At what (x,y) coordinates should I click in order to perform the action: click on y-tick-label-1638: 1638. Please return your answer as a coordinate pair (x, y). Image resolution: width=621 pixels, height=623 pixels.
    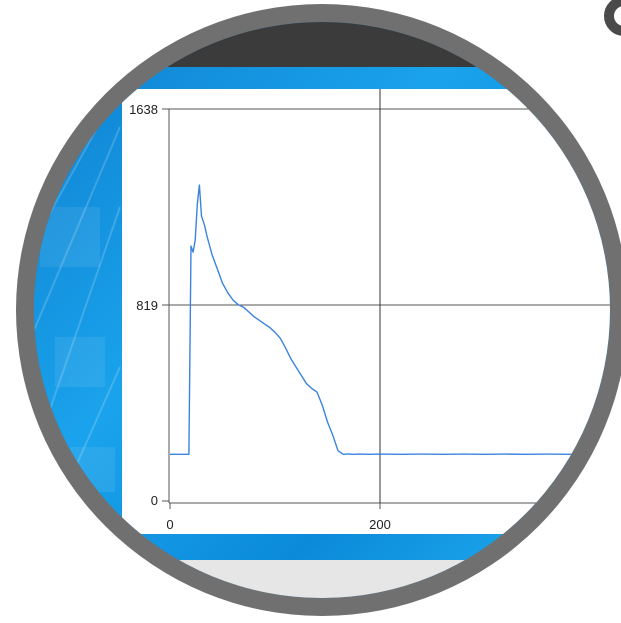
    Looking at the image, I should click on (143, 109).